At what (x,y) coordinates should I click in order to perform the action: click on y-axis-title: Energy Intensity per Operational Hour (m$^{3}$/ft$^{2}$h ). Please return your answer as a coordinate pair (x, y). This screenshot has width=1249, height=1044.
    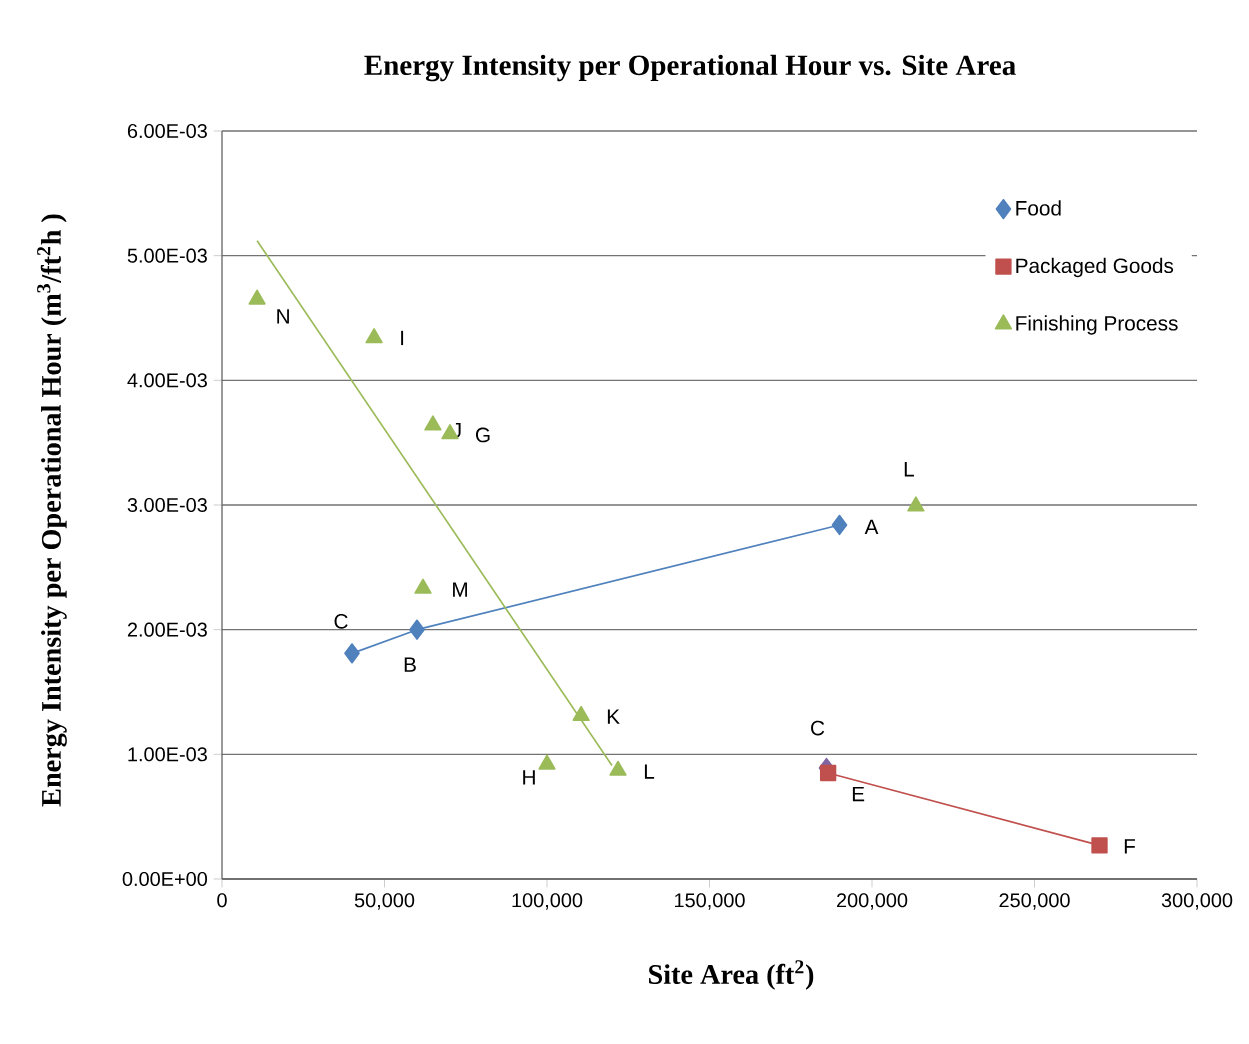
    Looking at the image, I should click on (52, 510).